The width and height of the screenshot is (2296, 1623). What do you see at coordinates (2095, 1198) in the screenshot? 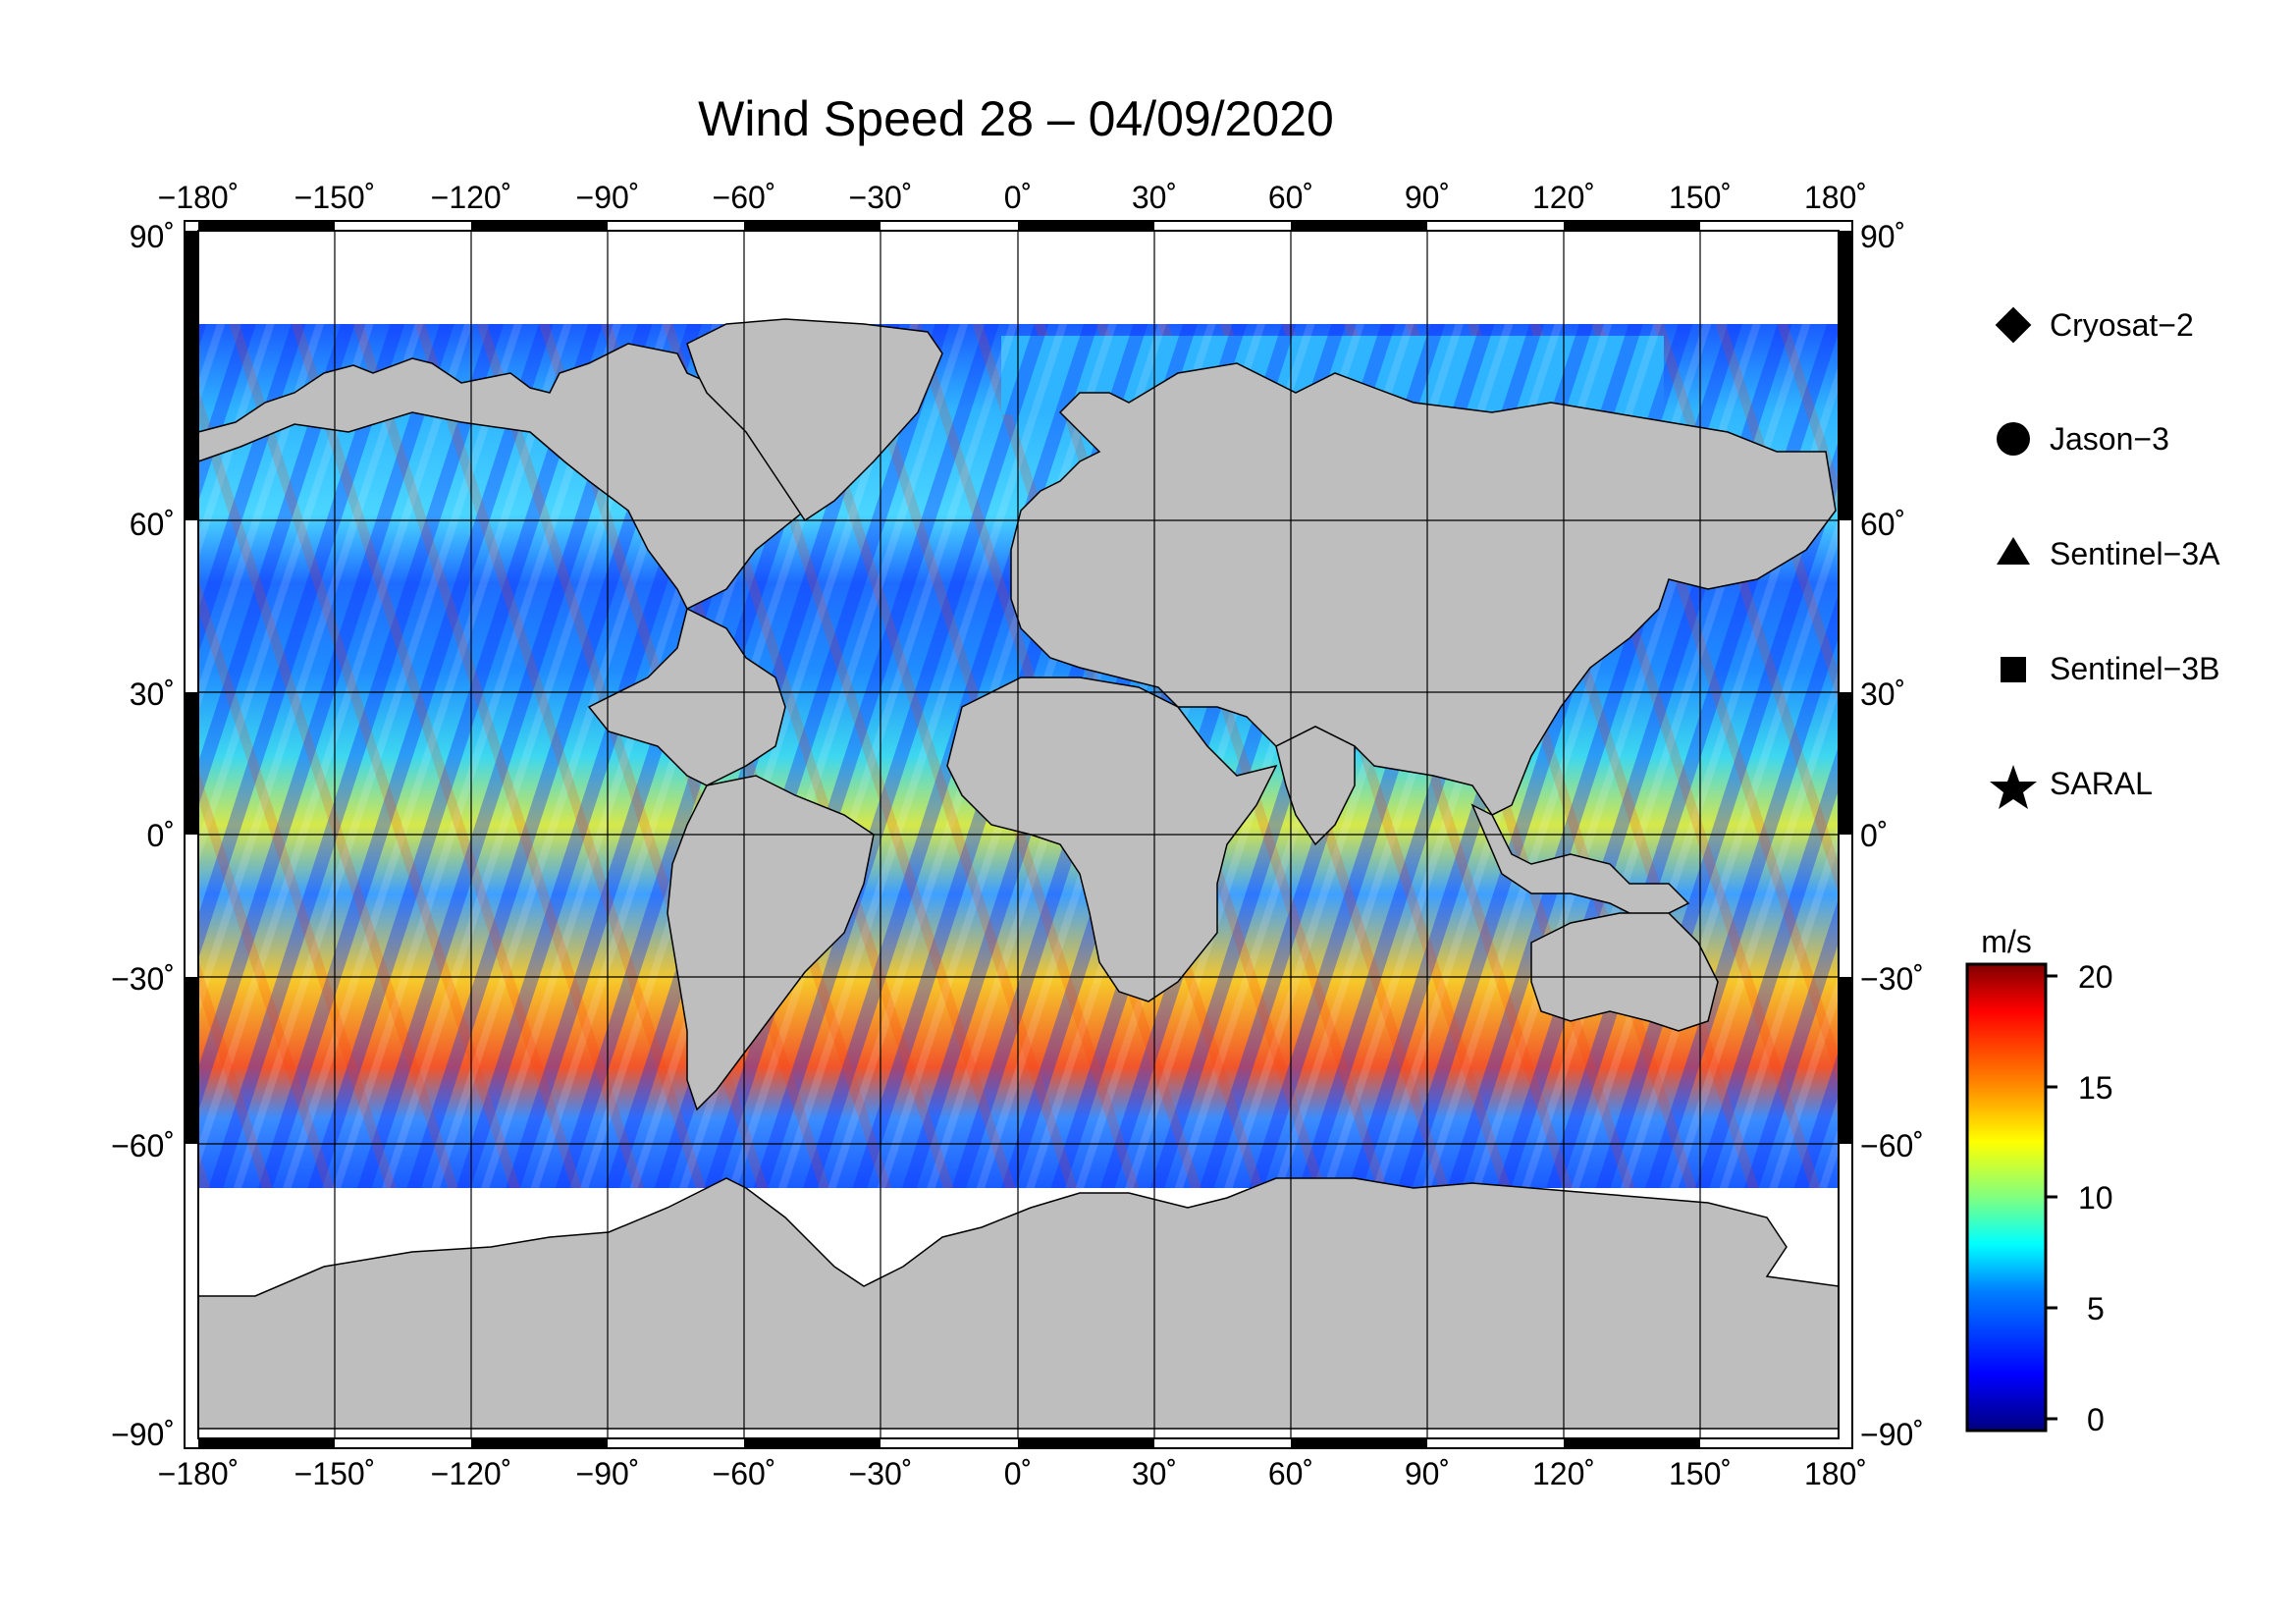
I see `colorbar-tick-label: 10` at bounding box center [2095, 1198].